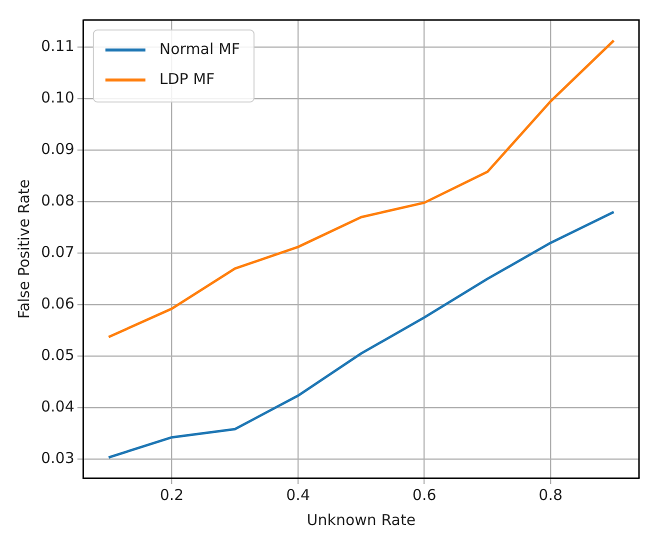  I want to click on legend-label: Normal MF, so click(199, 49).